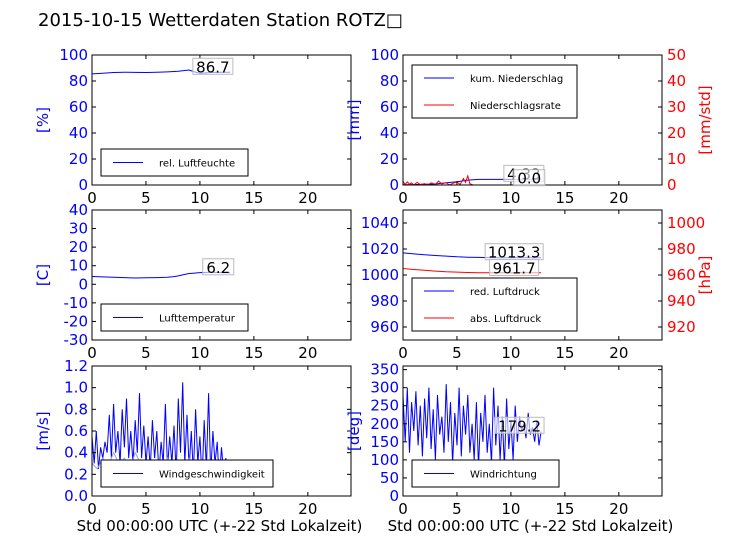  I want to click on y-tick-label: 10, so click(78, 266).